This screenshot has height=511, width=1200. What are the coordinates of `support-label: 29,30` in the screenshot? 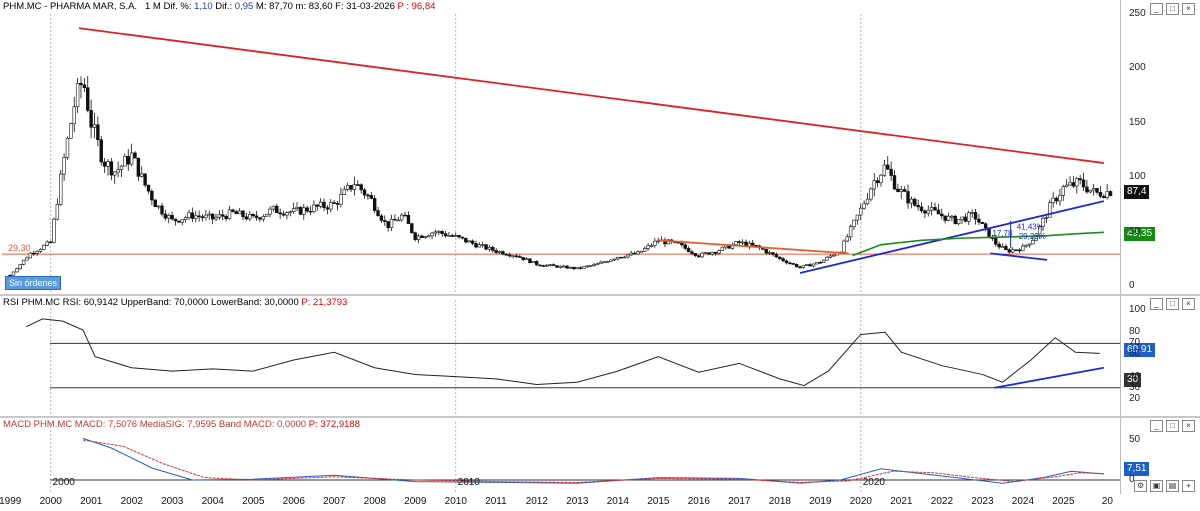 It's located at (19, 248).